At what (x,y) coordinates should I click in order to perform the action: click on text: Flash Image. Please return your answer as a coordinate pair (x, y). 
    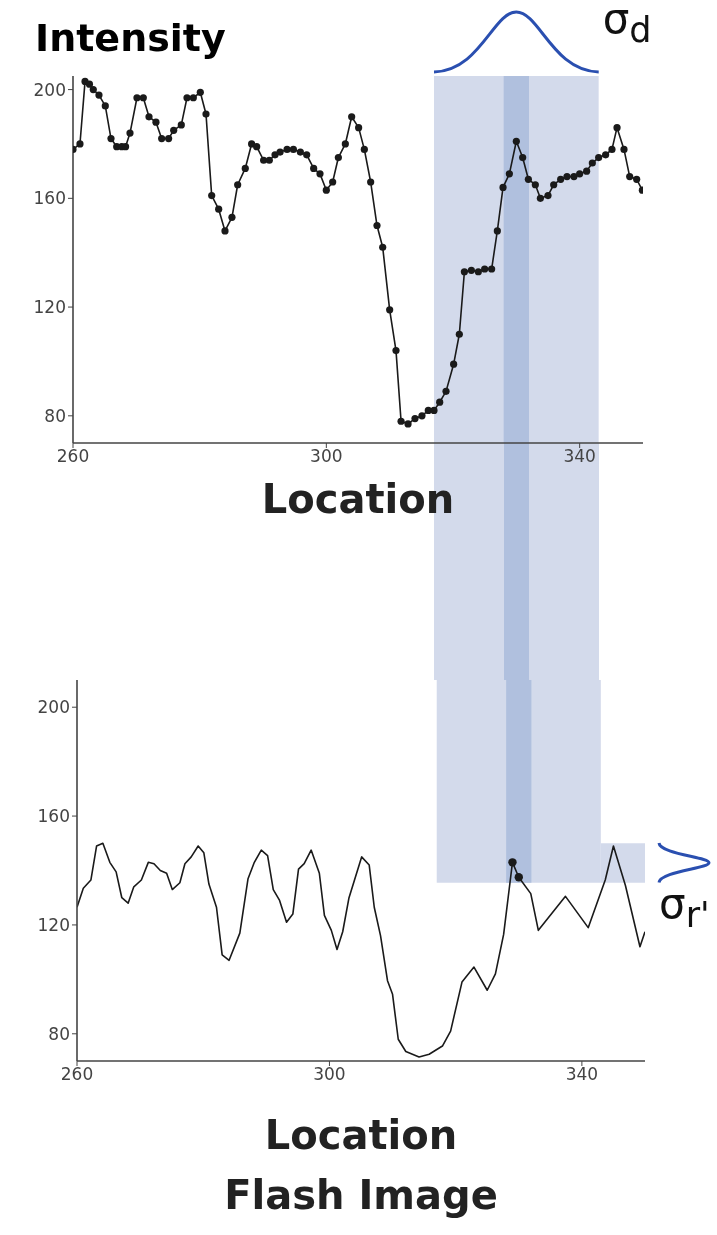
    Looking at the image, I should click on (361, 1195).